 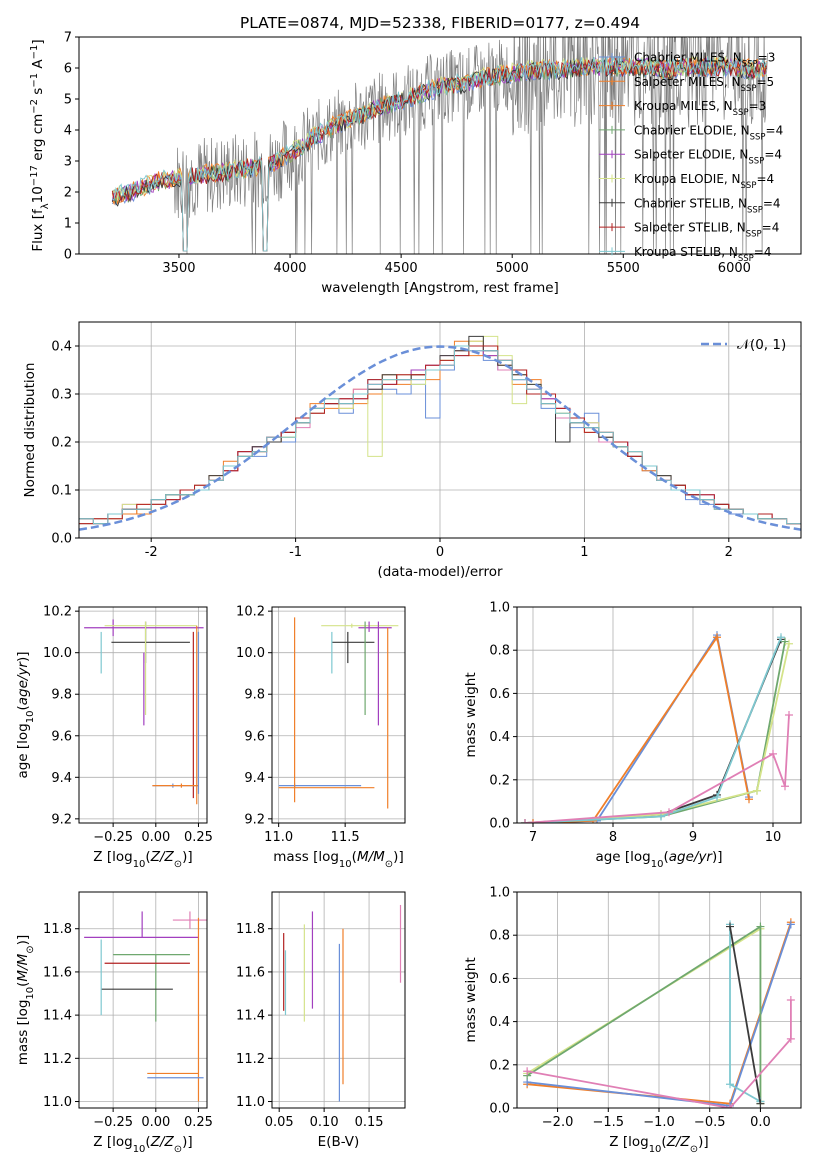 I want to click on y-tick-label: 1, so click(x=68, y=224).